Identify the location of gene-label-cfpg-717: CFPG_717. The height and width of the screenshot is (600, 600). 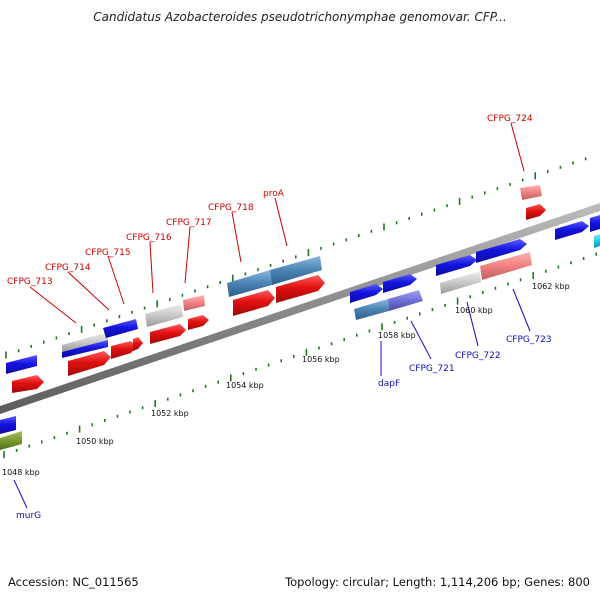
(189, 223).